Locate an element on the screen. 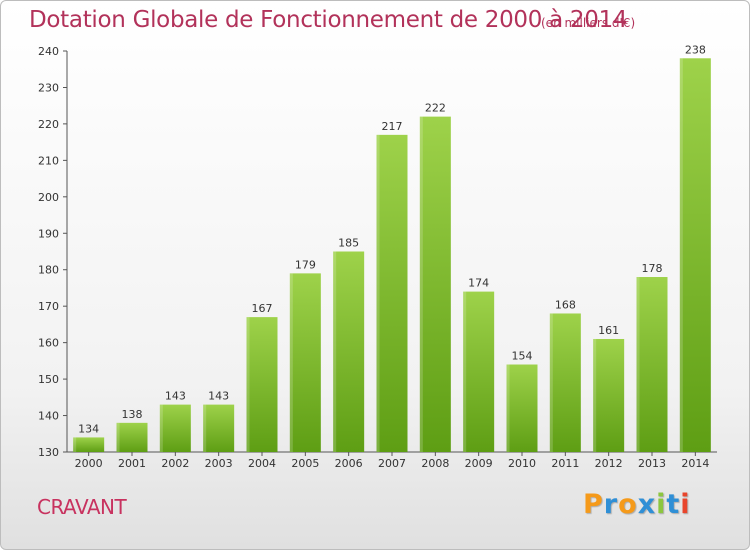  y-tick-label: 230 is located at coordinates (48, 87).